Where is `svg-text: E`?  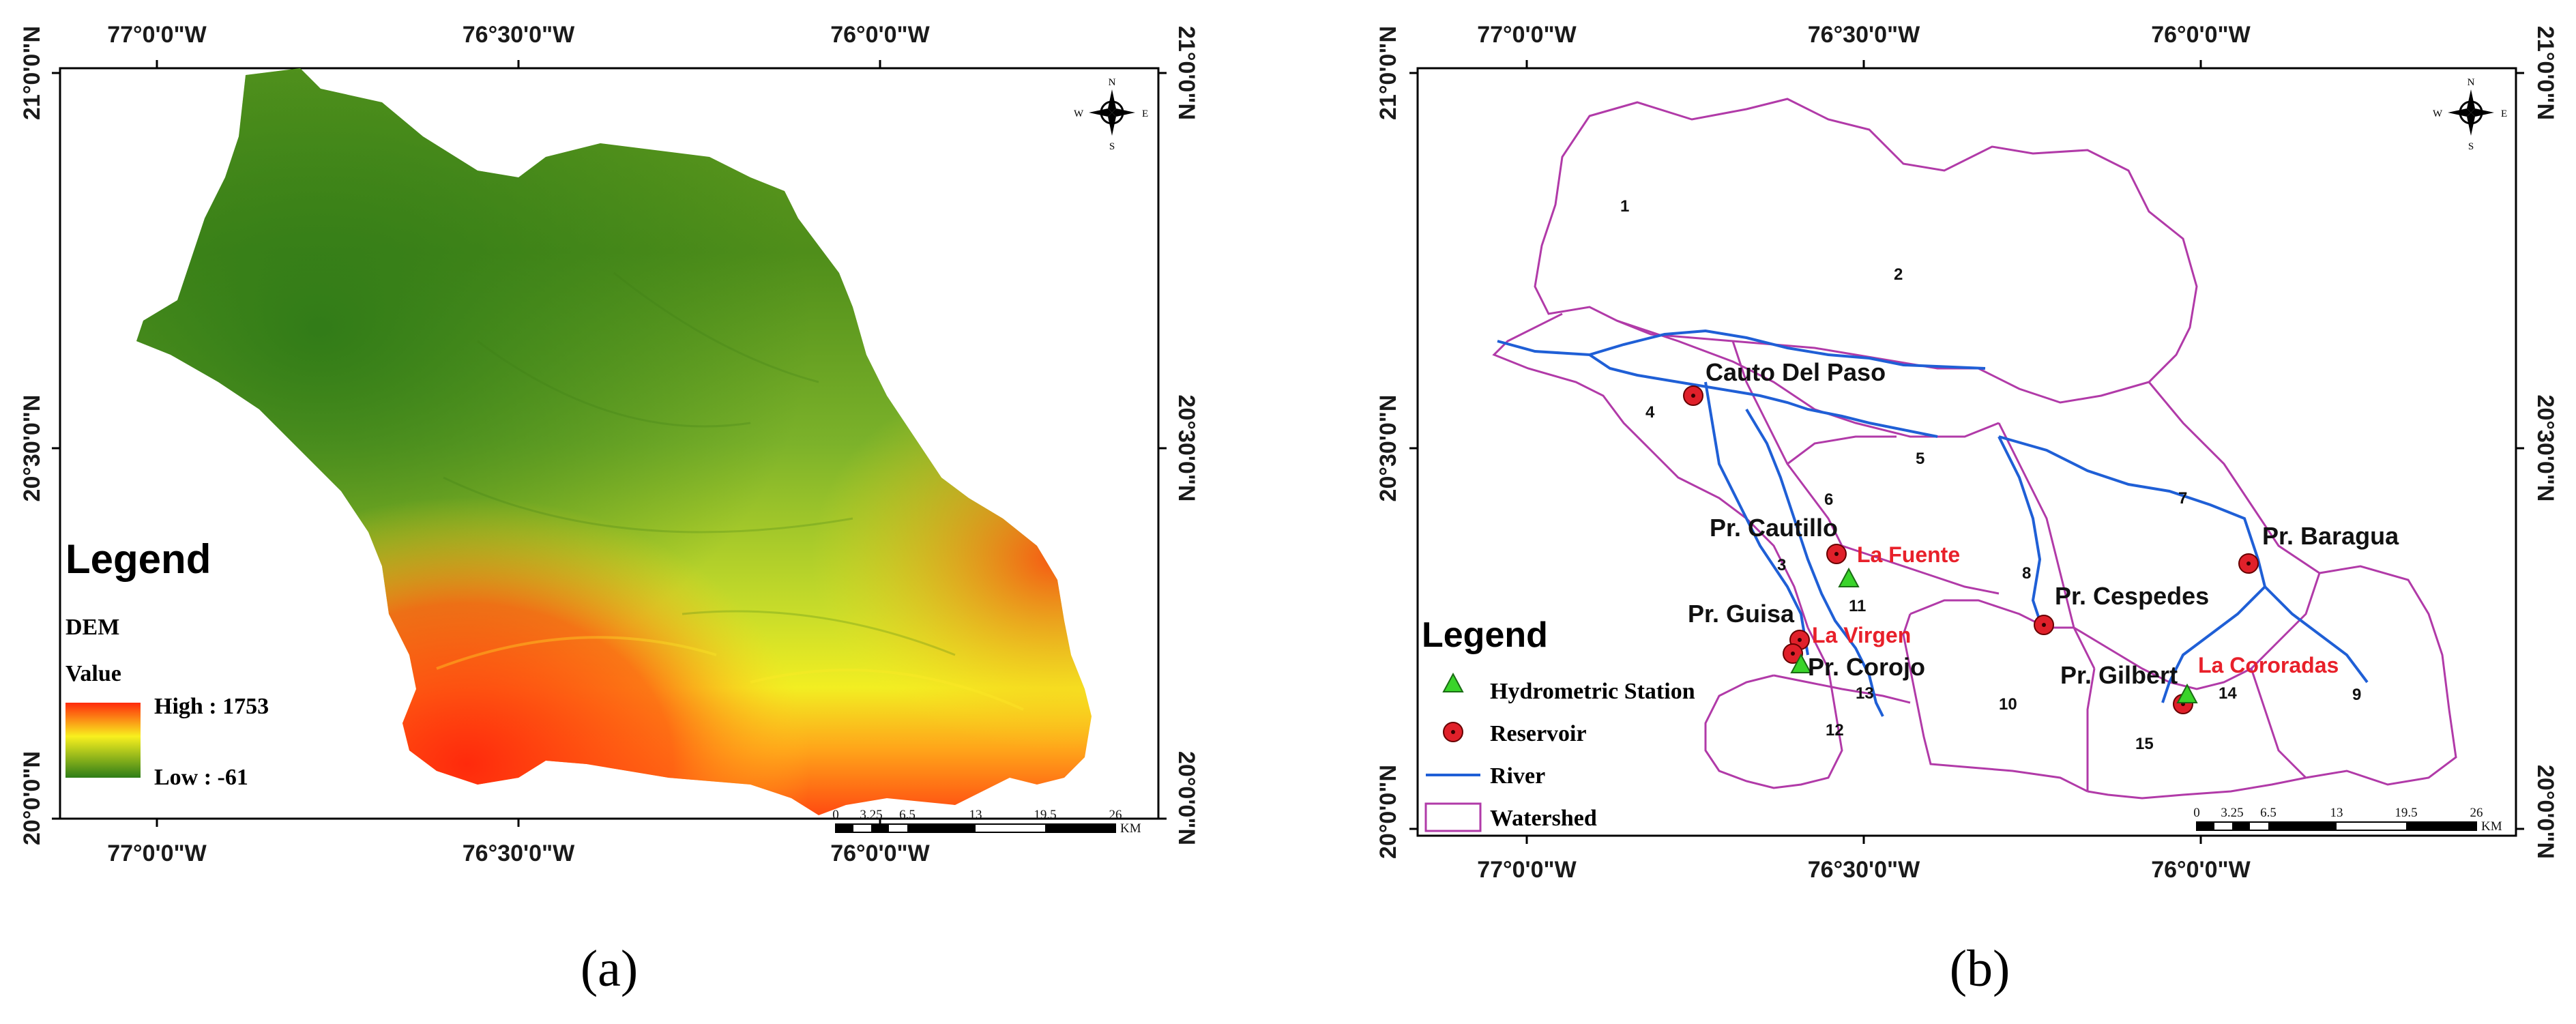
svg-text: E is located at coordinates (1145, 113).